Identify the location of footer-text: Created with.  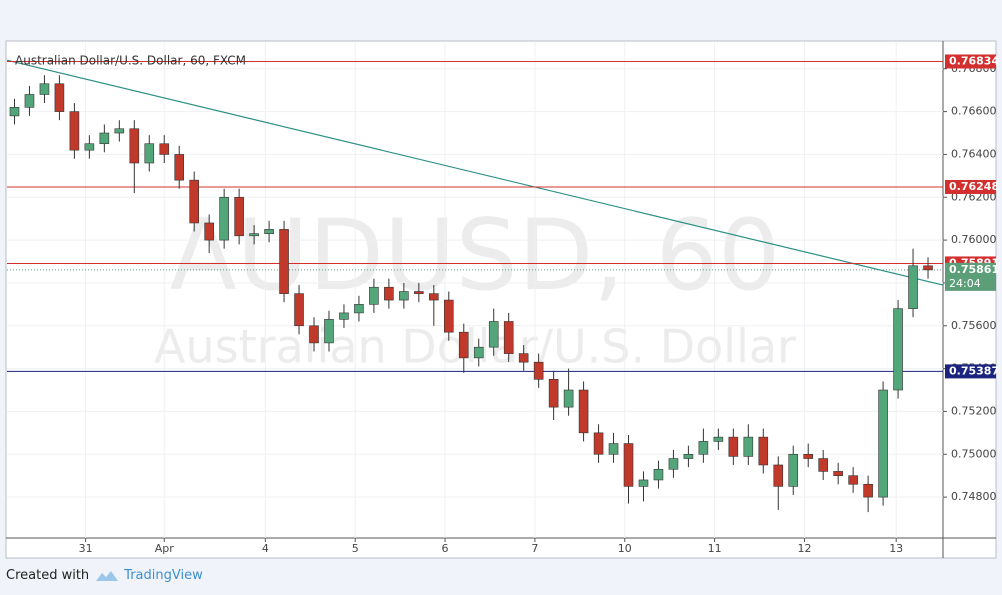
(48, 575).